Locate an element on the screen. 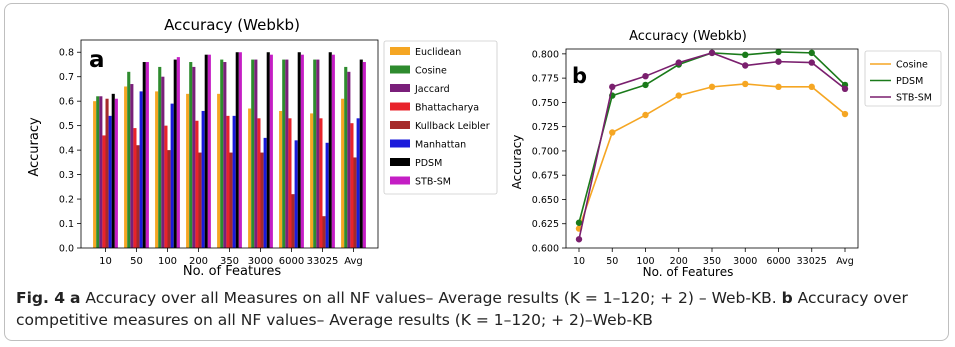  chart-b-ytick-label: 0.775 is located at coordinates (545, 79).